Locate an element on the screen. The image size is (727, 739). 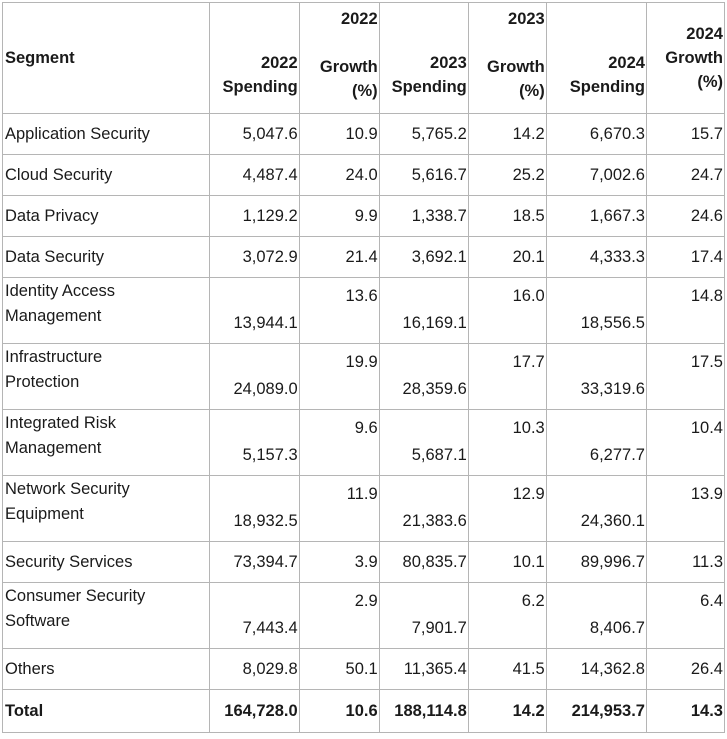
segment-cell: Security Services is located at coordinates (106, 562).